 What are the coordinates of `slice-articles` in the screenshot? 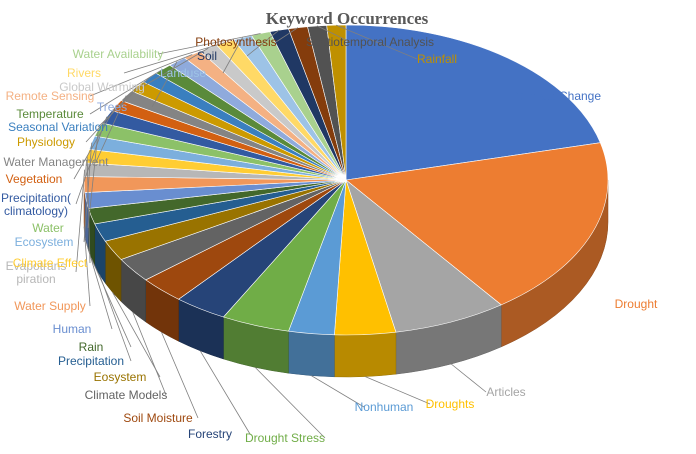 It's located at (423, 256).